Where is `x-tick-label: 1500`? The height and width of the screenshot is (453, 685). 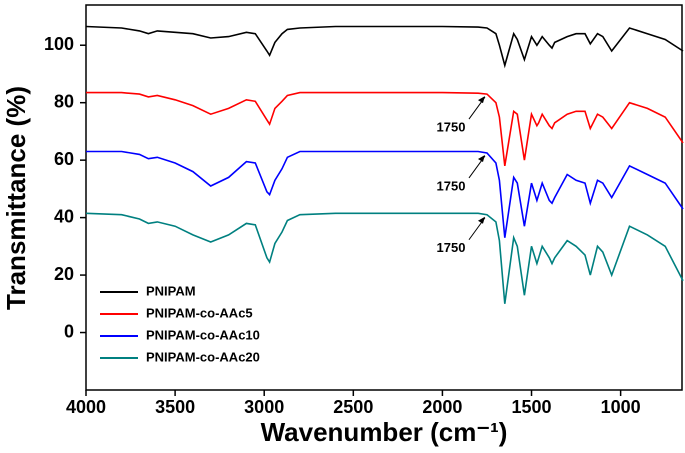
x-tick-label: 1500 is located at coordinates (531, 407).